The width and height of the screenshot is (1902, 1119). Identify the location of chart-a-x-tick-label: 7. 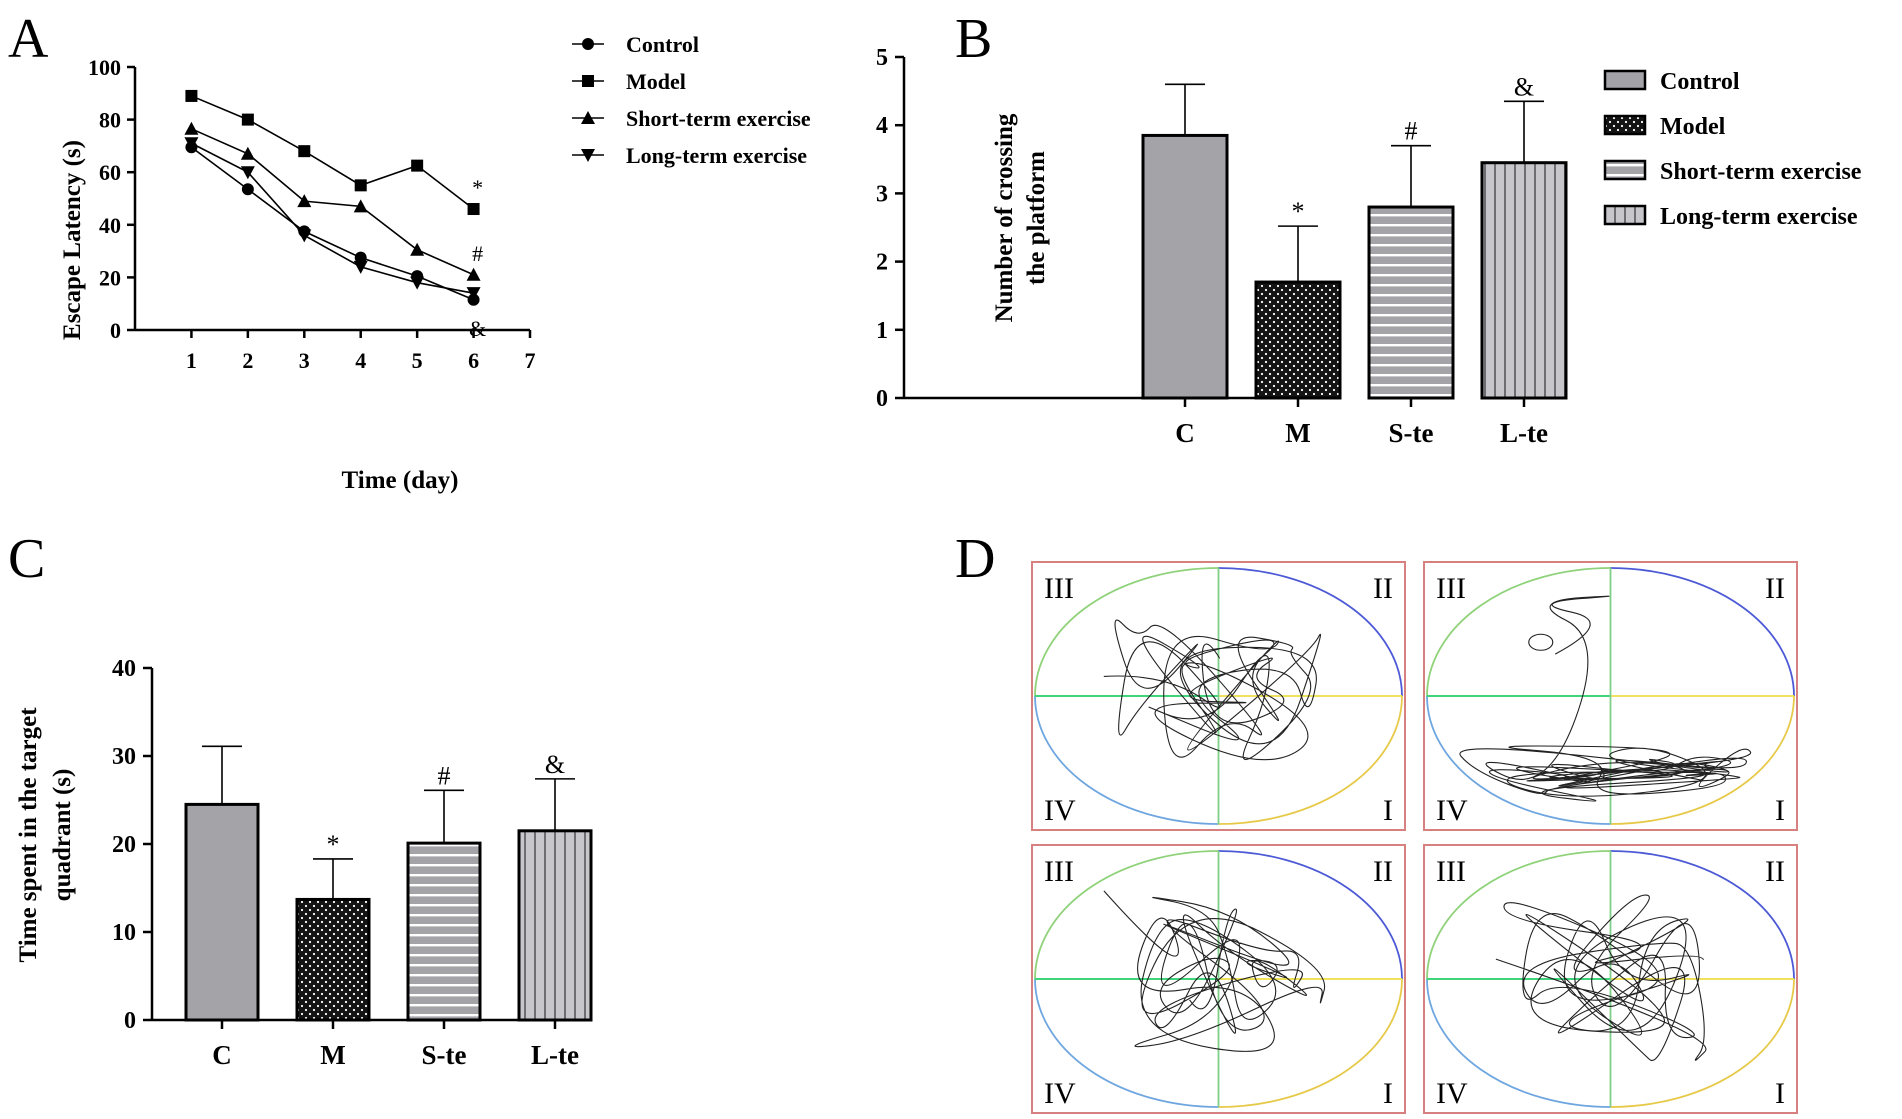
(530, 360).